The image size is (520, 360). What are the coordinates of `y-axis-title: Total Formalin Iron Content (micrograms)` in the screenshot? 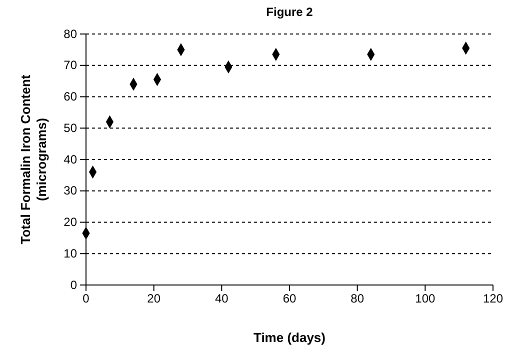 It's located at (33, 159).